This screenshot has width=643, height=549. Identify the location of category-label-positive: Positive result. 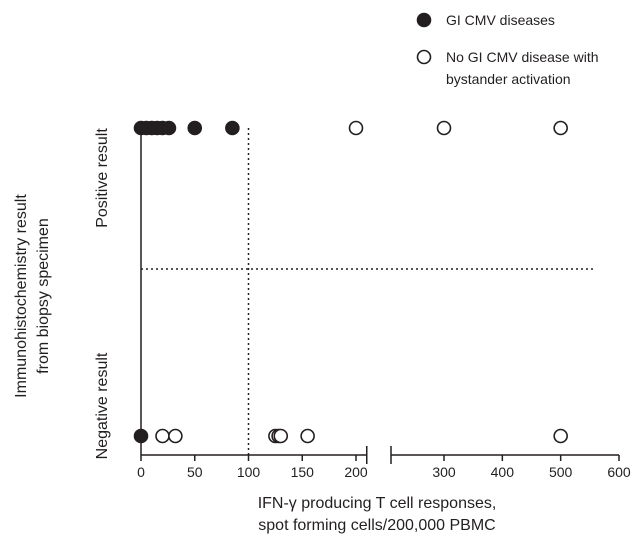
(102, 178).